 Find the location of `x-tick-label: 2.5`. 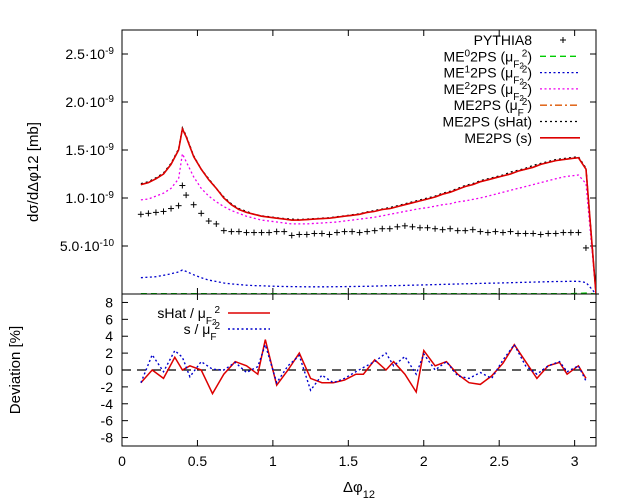

x-tick-label: 2.5 is located at coordinates (499, 461).